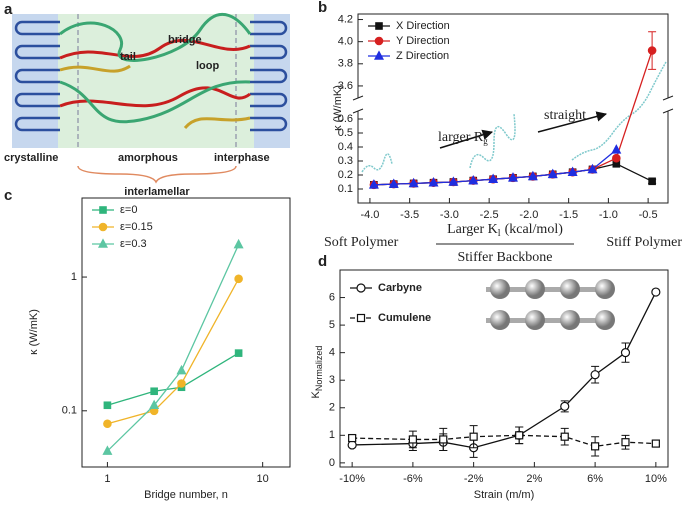  I want to click on annotation-text: larger R, so click(461, 137).